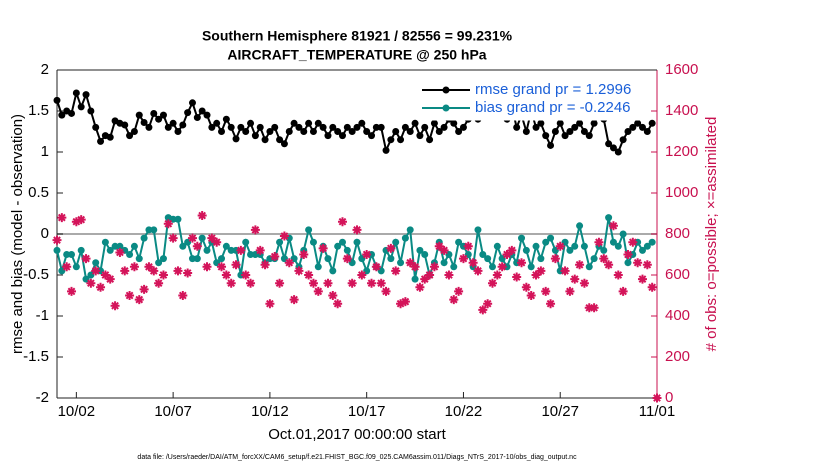 The height and width of the screenshot is (470, 830). Describe the element at coordinates (354, 248) in the screenshot. I see `series-line` at that location.